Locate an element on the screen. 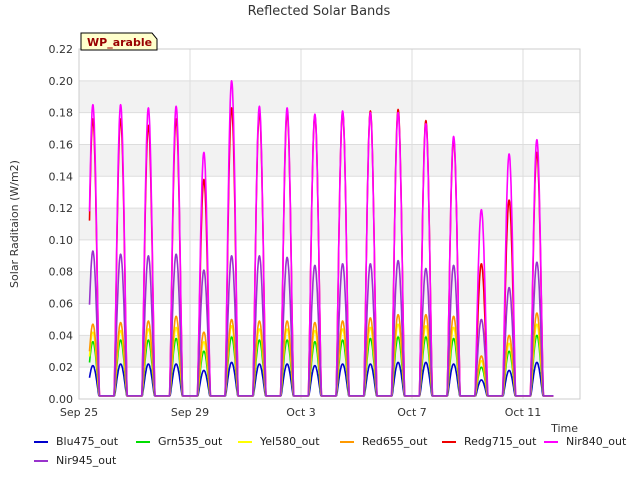 Image resolution: width=640 pixels, height=480 pixels. legend-item: Nir840_out is located at coordinates (585, 441).